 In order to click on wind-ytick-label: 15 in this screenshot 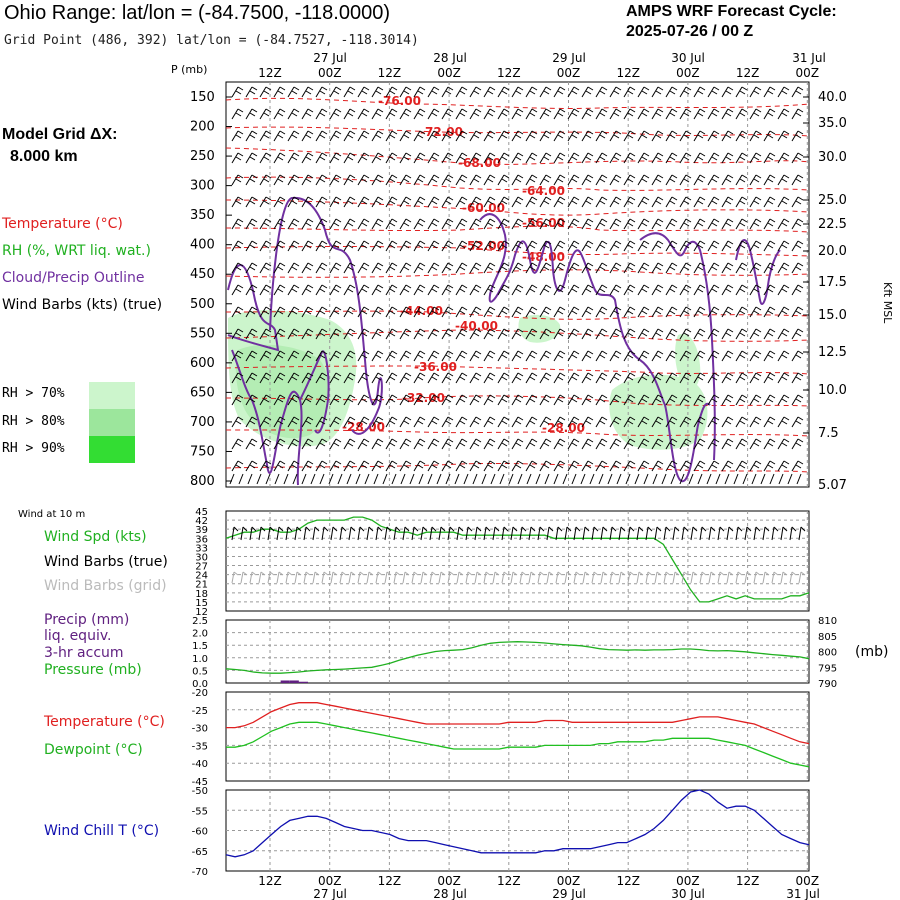, I will do `click(201, 603)`.